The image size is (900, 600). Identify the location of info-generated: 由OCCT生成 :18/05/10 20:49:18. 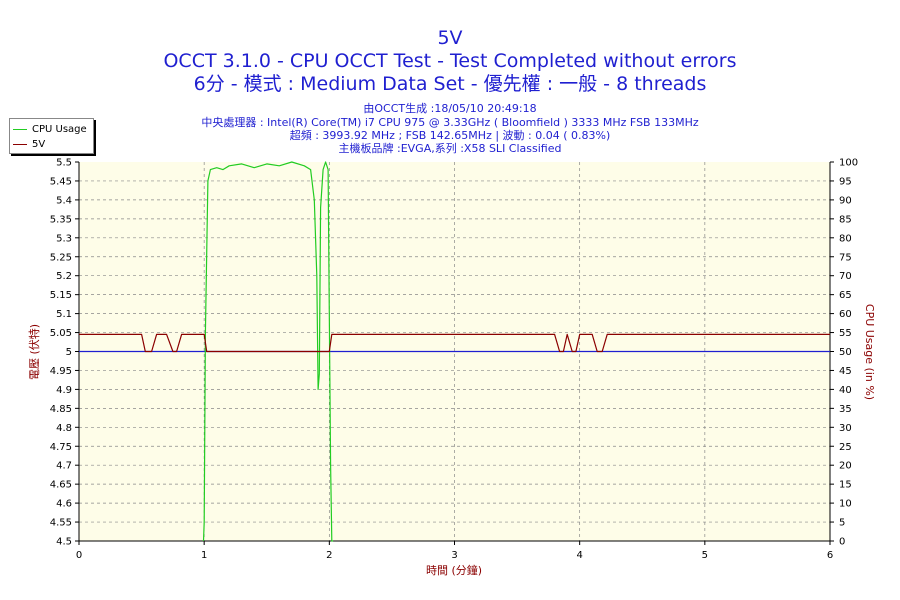
(450, 108).